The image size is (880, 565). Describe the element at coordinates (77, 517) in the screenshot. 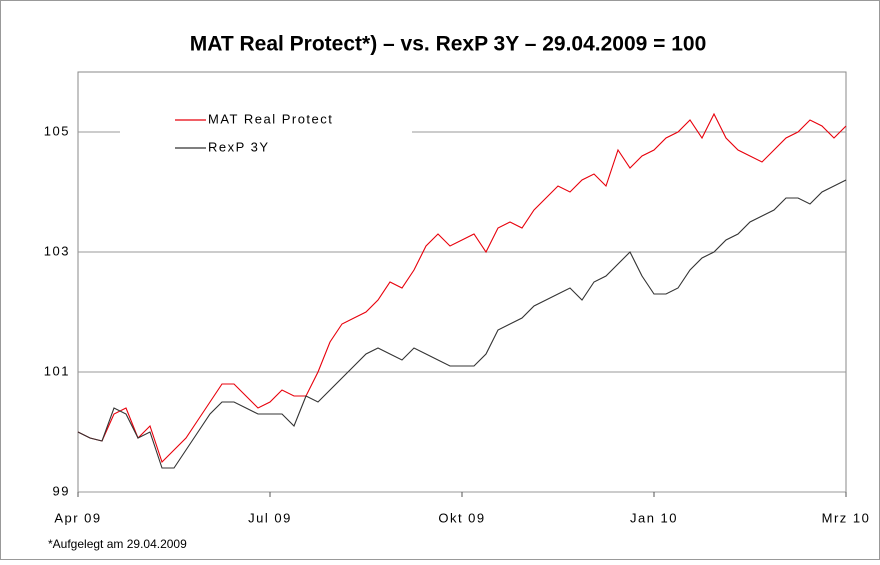

I see `x-tick-label: Apr 09` at that location.